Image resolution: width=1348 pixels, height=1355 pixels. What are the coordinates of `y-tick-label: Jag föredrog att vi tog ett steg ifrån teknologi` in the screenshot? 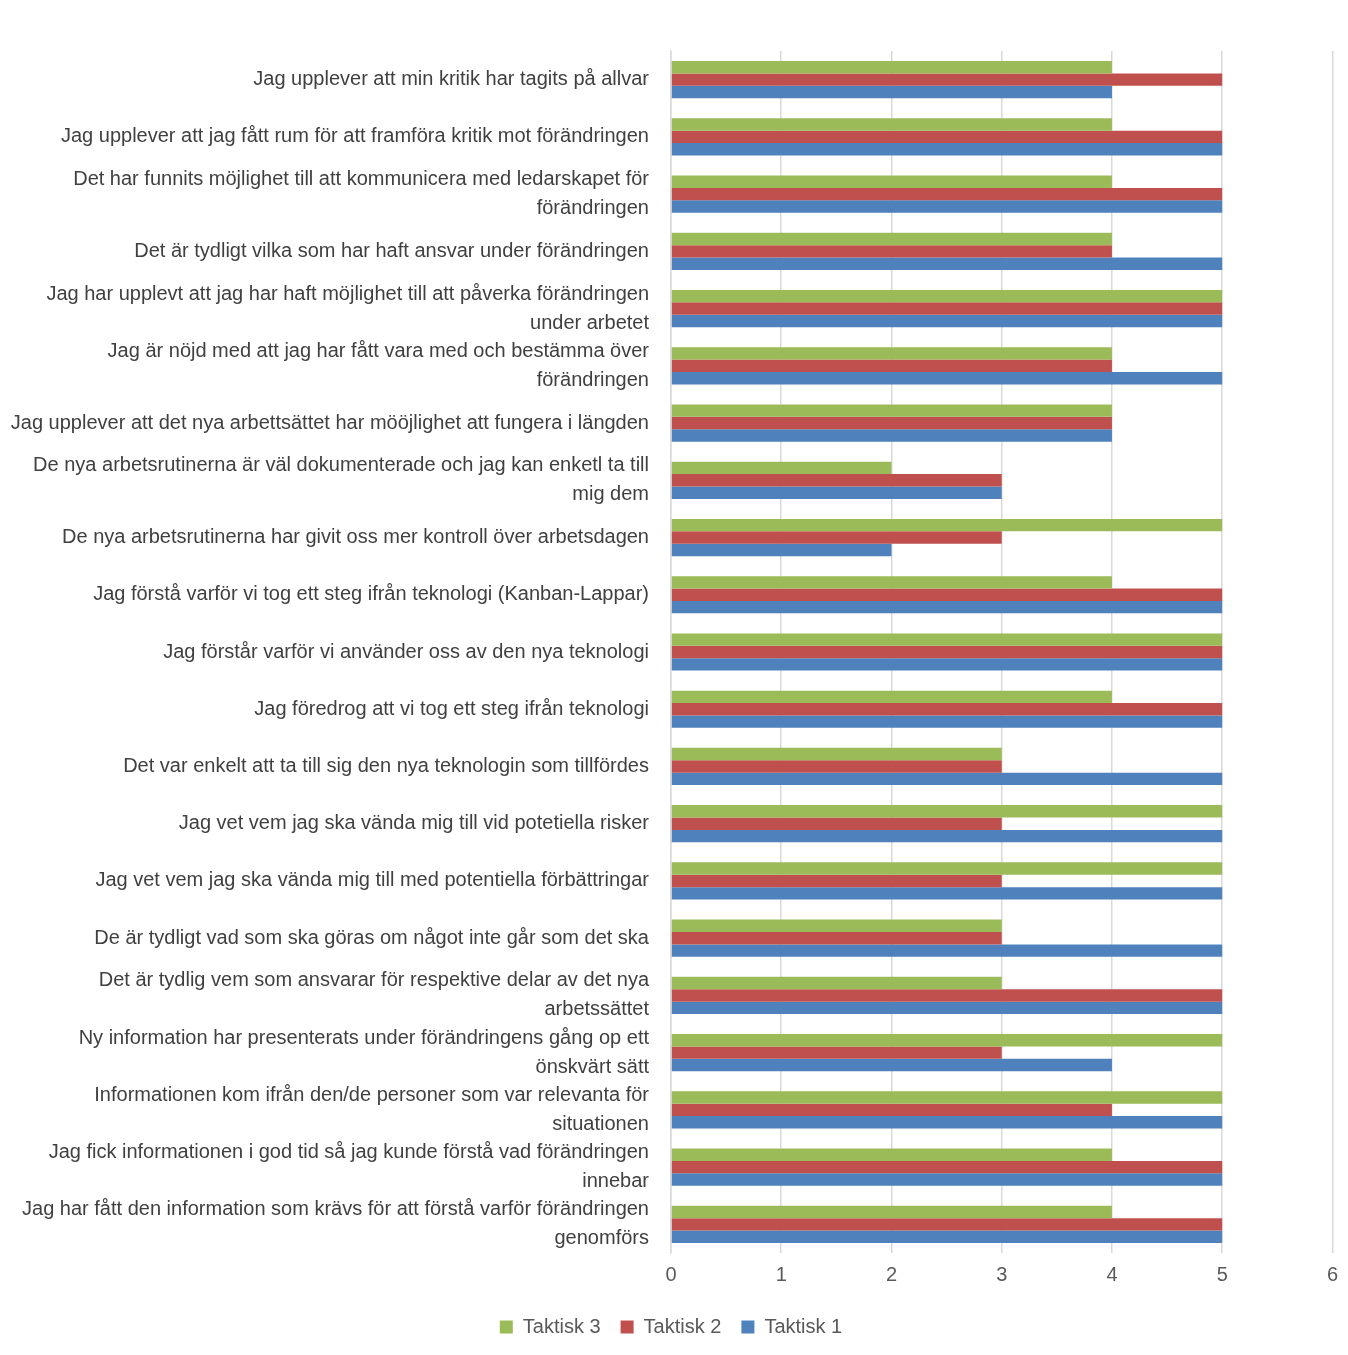 It's located at (451, 707).